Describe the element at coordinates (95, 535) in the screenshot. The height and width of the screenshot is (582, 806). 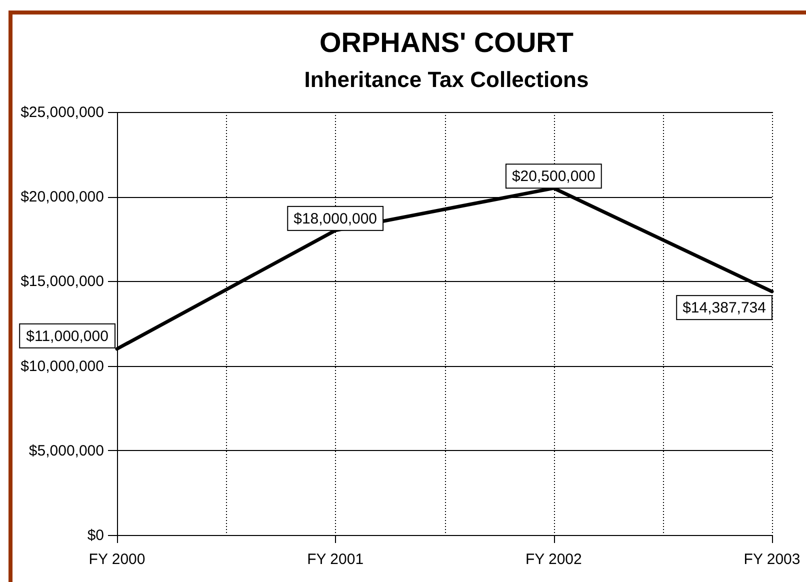
I see `y-tick-label: $0` at that location.